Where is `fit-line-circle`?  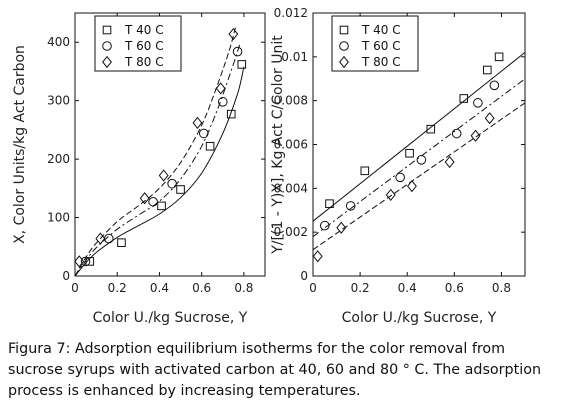 fit-line-circle is located at coordinates (419, 158).